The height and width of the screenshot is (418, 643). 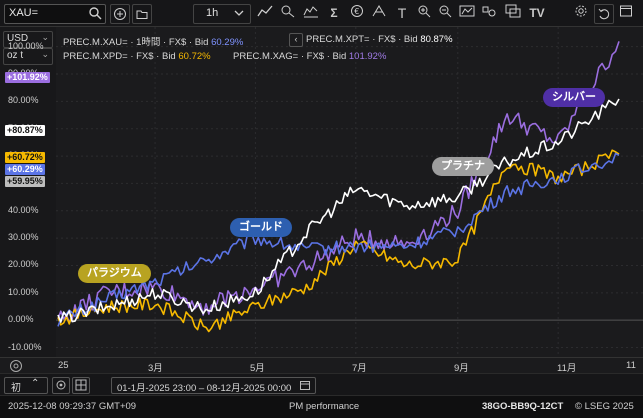 What do you see at coordinates (23, 264) in the screenshot?
I see `y-tick: 20.00%` at bounding box center [23, 264].